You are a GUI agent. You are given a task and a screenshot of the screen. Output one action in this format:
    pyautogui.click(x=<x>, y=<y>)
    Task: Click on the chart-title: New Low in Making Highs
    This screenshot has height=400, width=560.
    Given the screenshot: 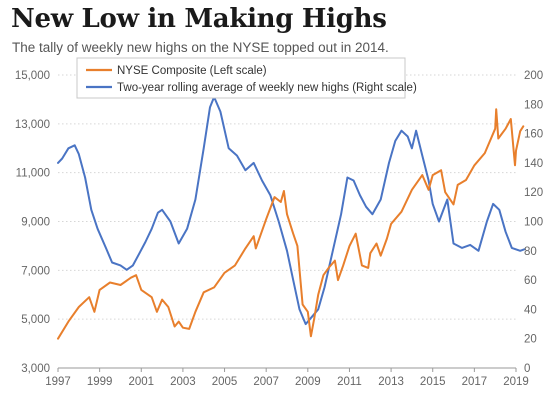 What is the action you would take?
    pyautogui.click(x=199, y=19)
    